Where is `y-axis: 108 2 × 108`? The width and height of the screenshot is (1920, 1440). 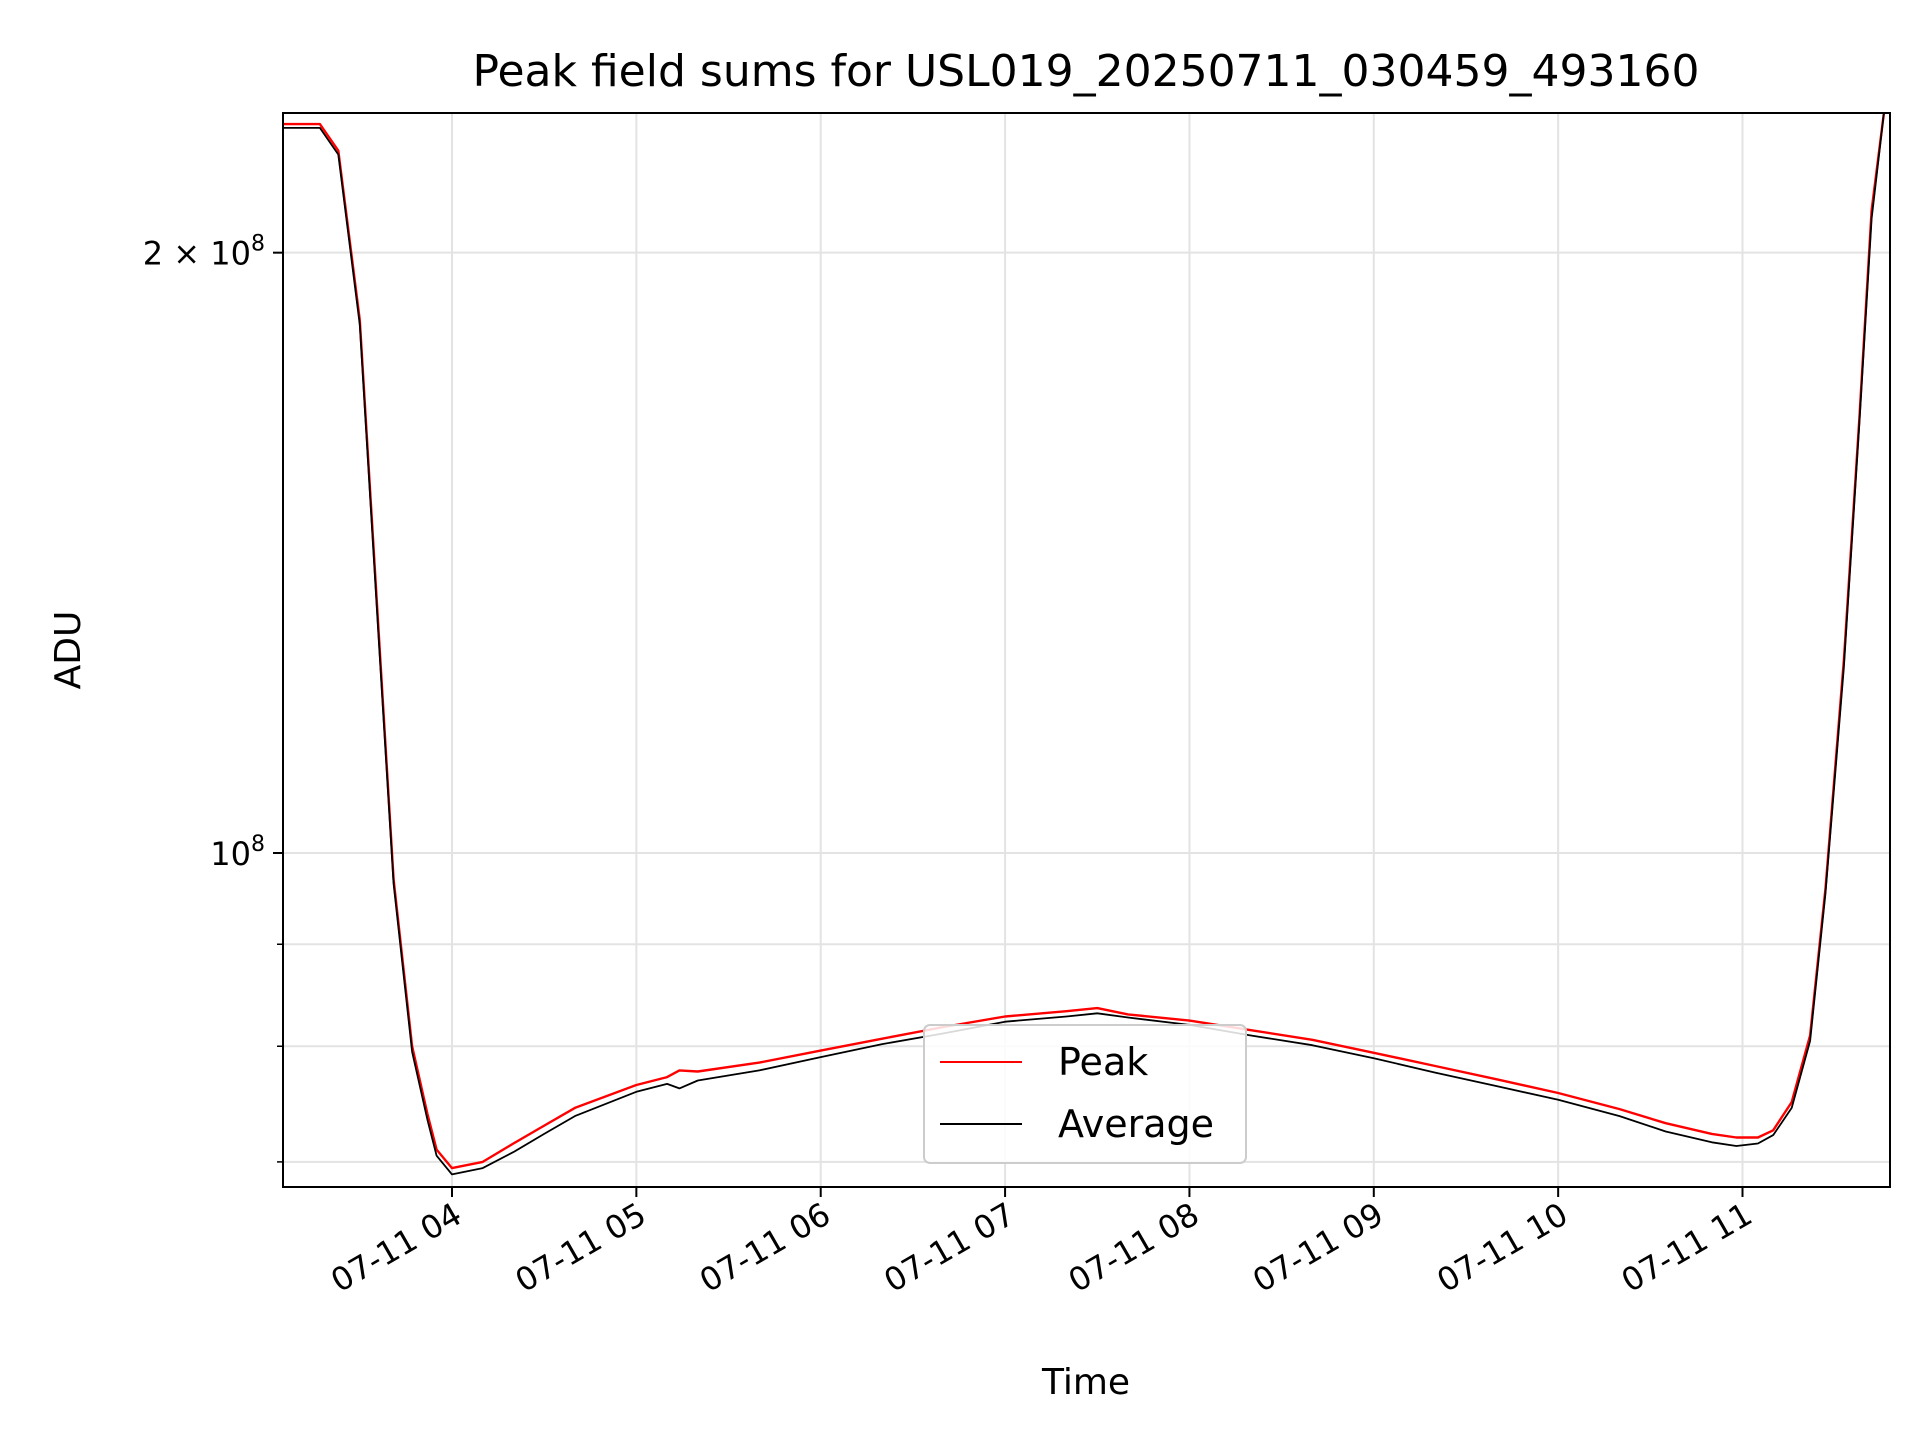
y-axis: 108 2 × 108 is located at coordinates (213, 697).